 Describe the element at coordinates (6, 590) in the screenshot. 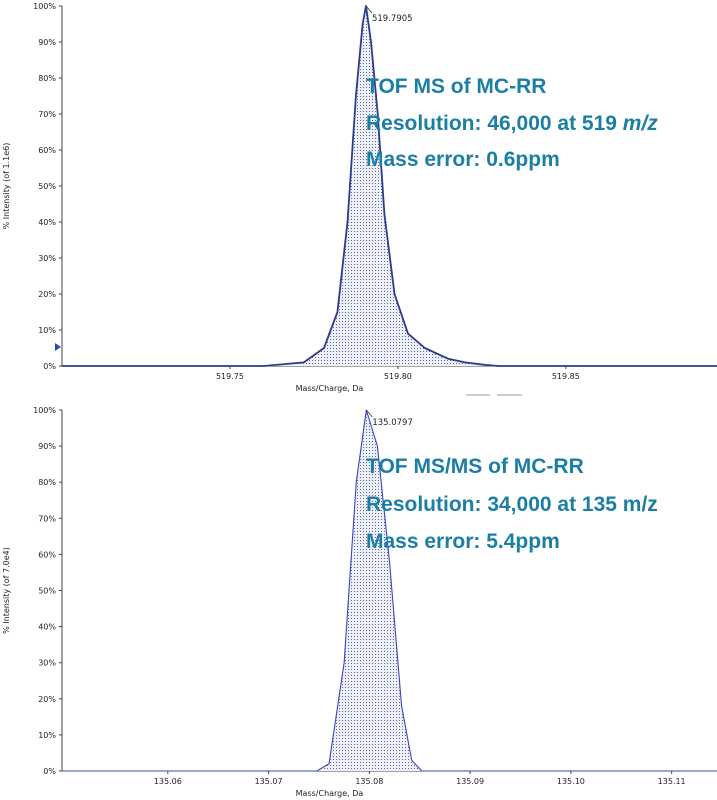

I see `y-axis-label: % Intensity (of 7.0e4)` at that location.